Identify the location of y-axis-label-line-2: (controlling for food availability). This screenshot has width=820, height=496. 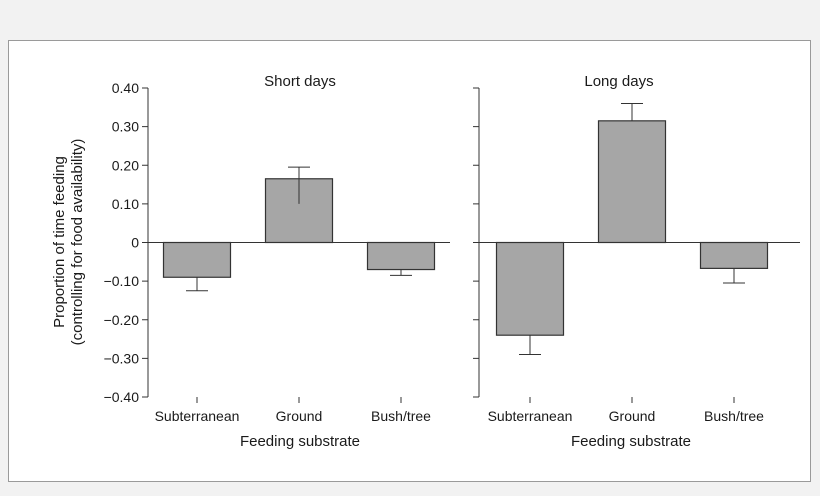
(77, 242).